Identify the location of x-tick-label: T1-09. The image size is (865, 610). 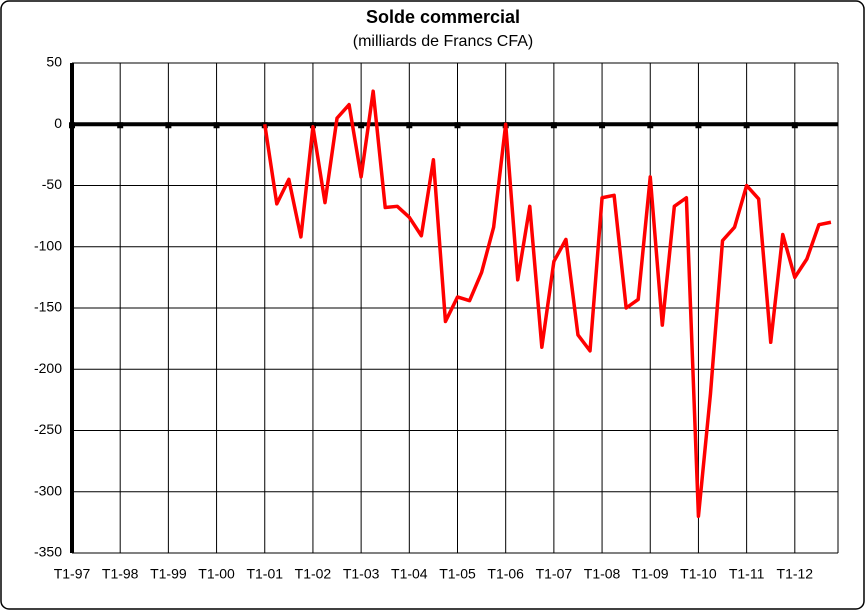
(650, 574).